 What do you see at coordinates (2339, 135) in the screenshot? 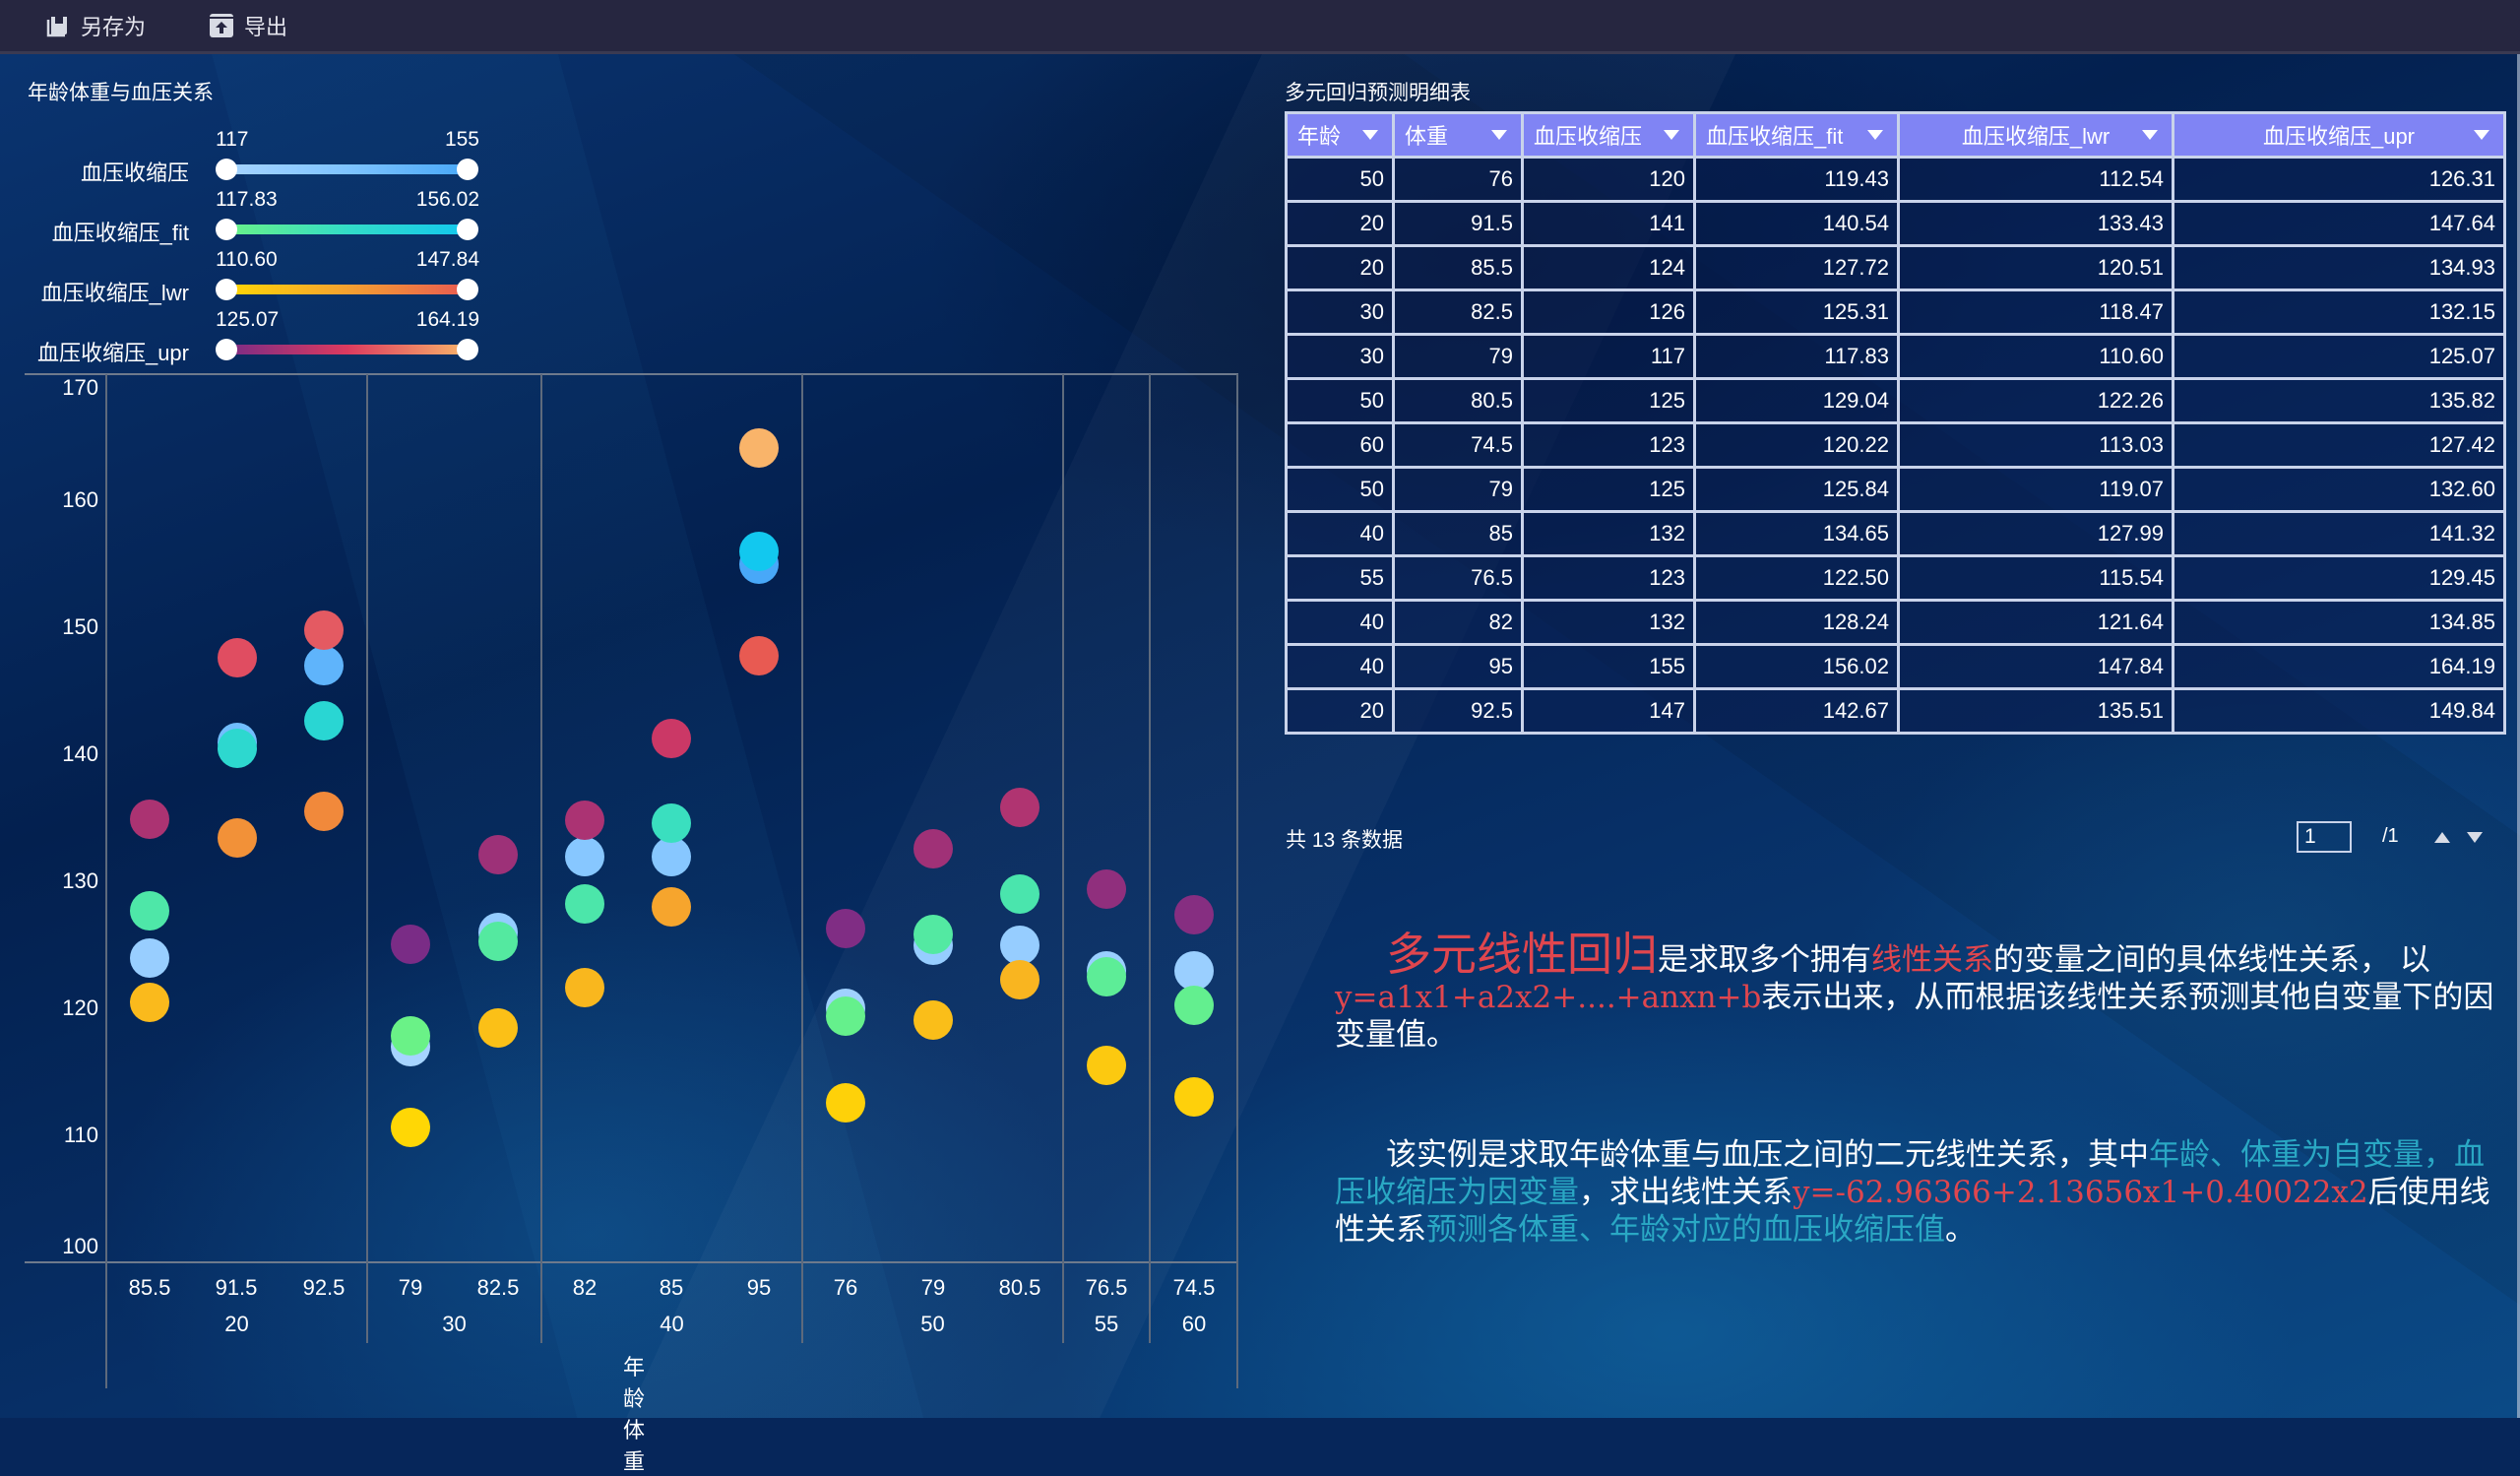
I see `column-header-bp-upr: 血压收缩压_upr` at bounding box center [2339, 135].